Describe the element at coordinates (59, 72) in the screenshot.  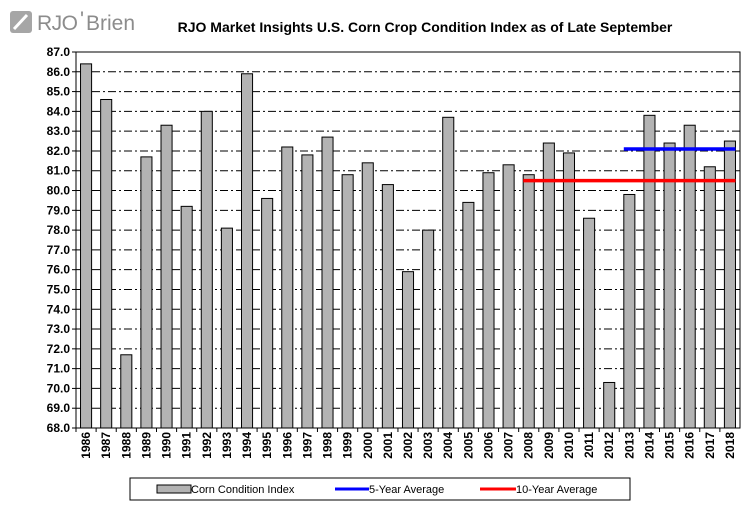
I see `y-tick-label: 86.0` at that location.